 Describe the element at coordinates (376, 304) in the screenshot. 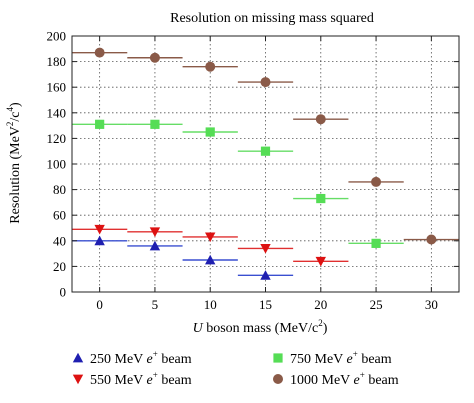

I see `x-tick-label: 25` at that location.